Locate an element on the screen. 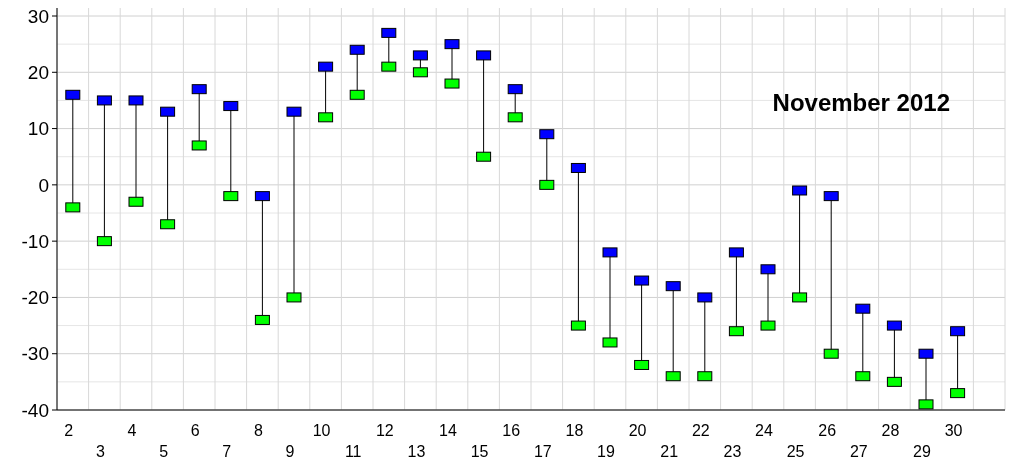 This screenshot has height=462, width=1011. x-tick-label: 5 is located at coordinates (164, 451).